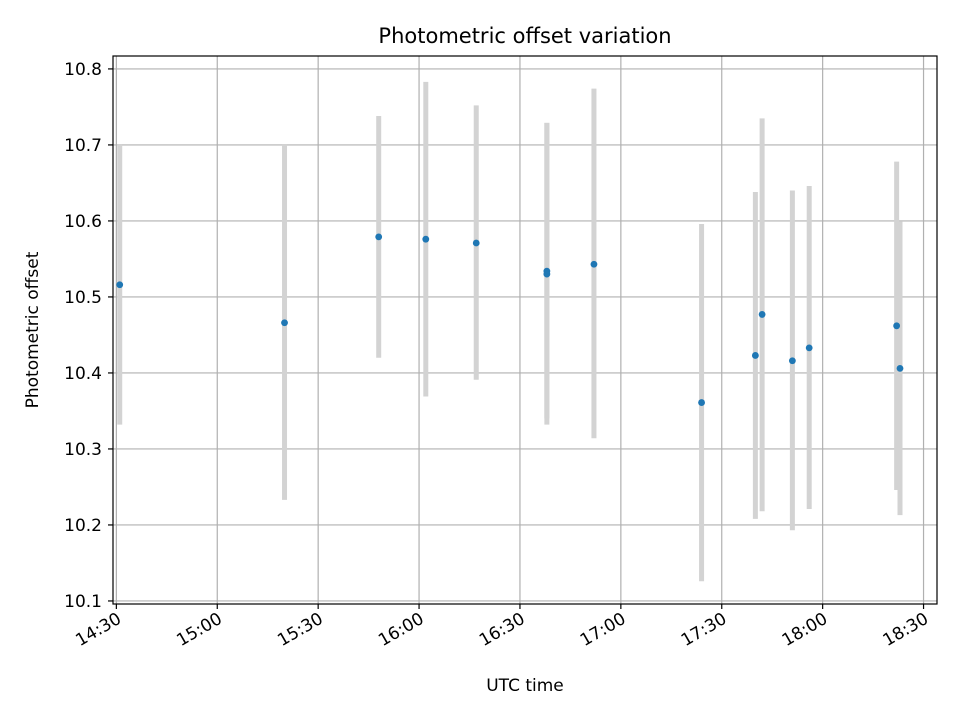  I want to click on y-tick-label: 10.7, so click(83, 146).